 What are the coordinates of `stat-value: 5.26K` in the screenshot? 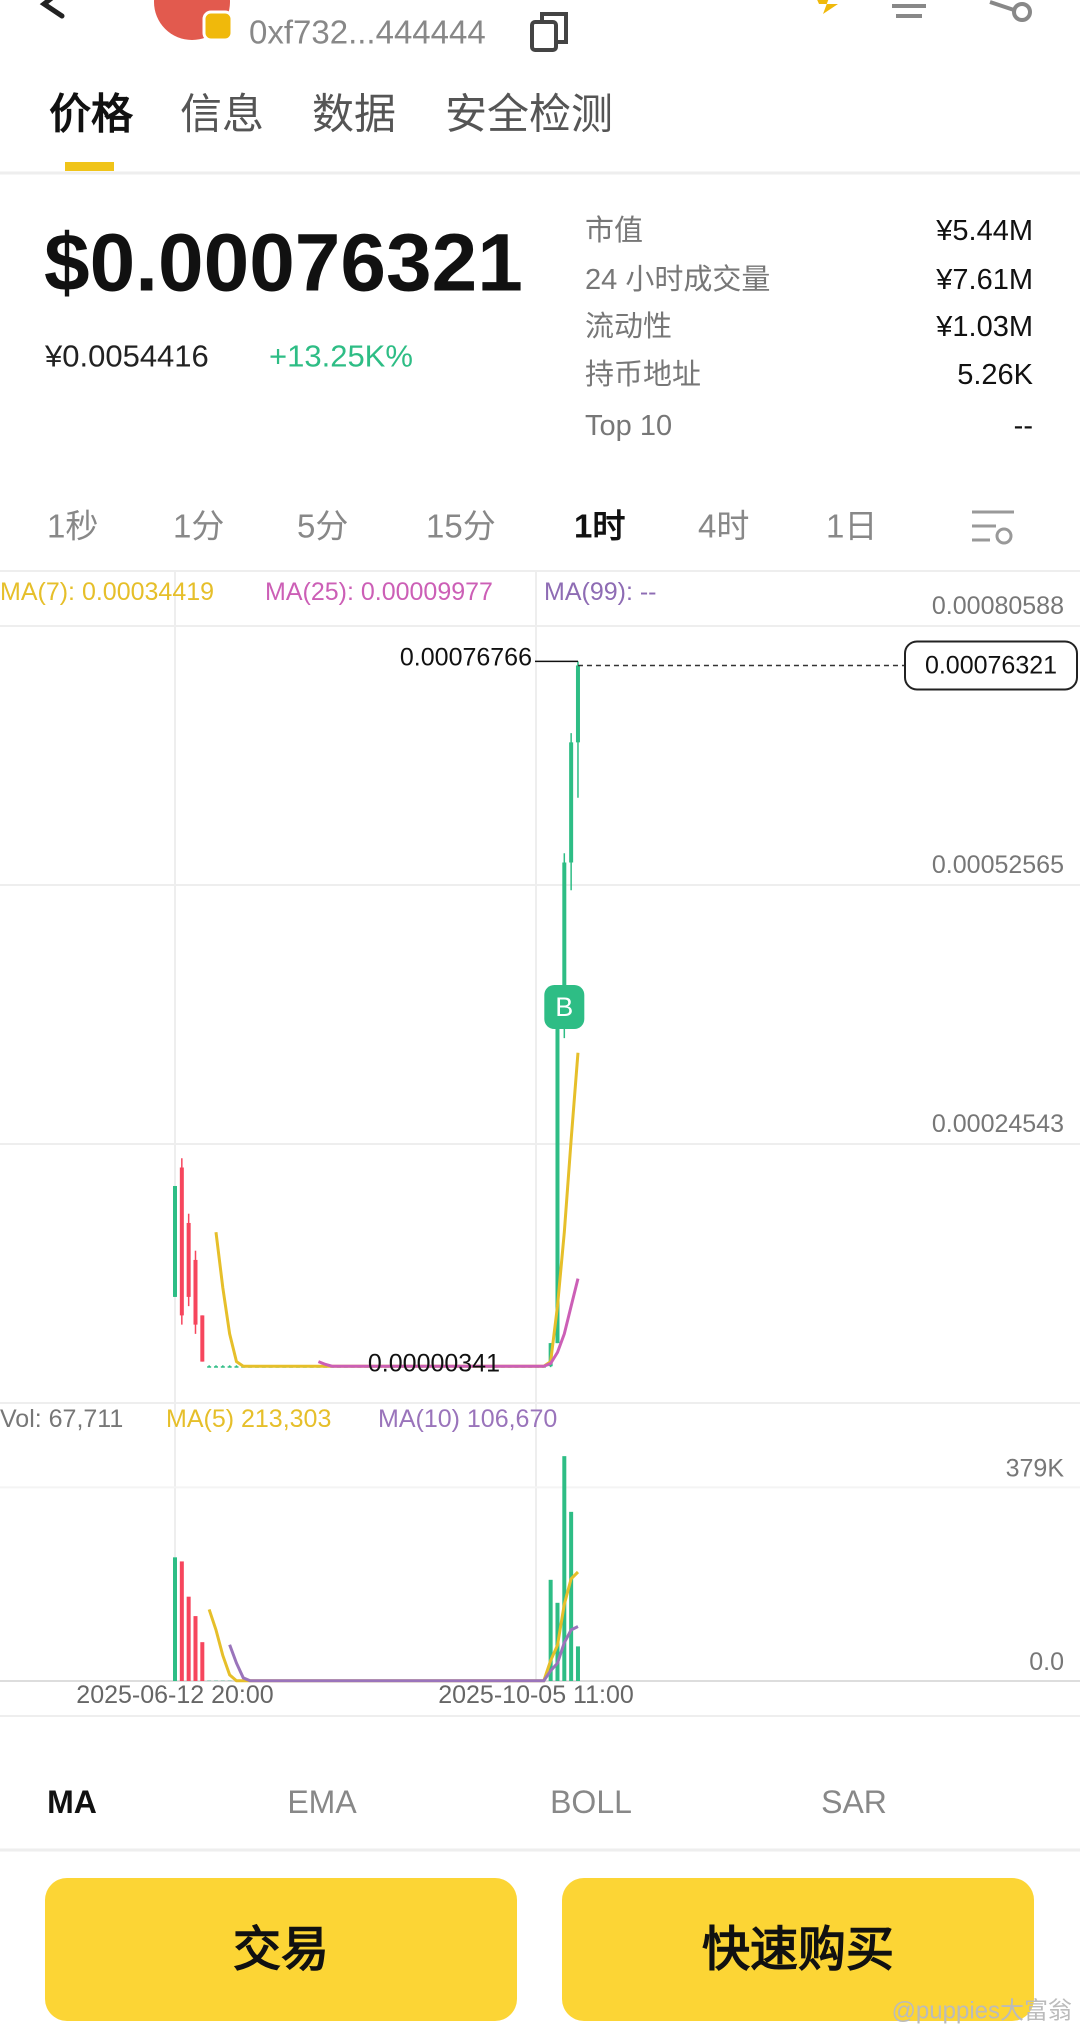 It's located at (995, 375).